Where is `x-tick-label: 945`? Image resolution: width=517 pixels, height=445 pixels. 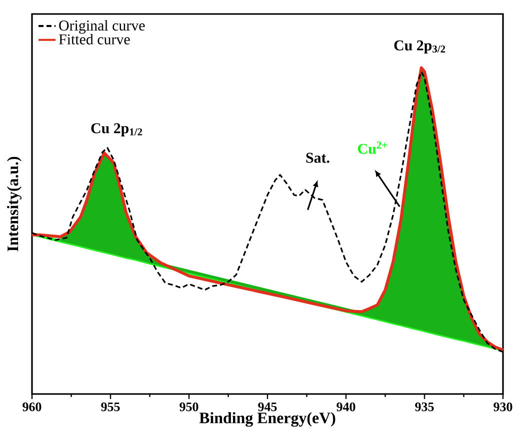 x-tick-label: 945 is located at coordinates (267, 407).